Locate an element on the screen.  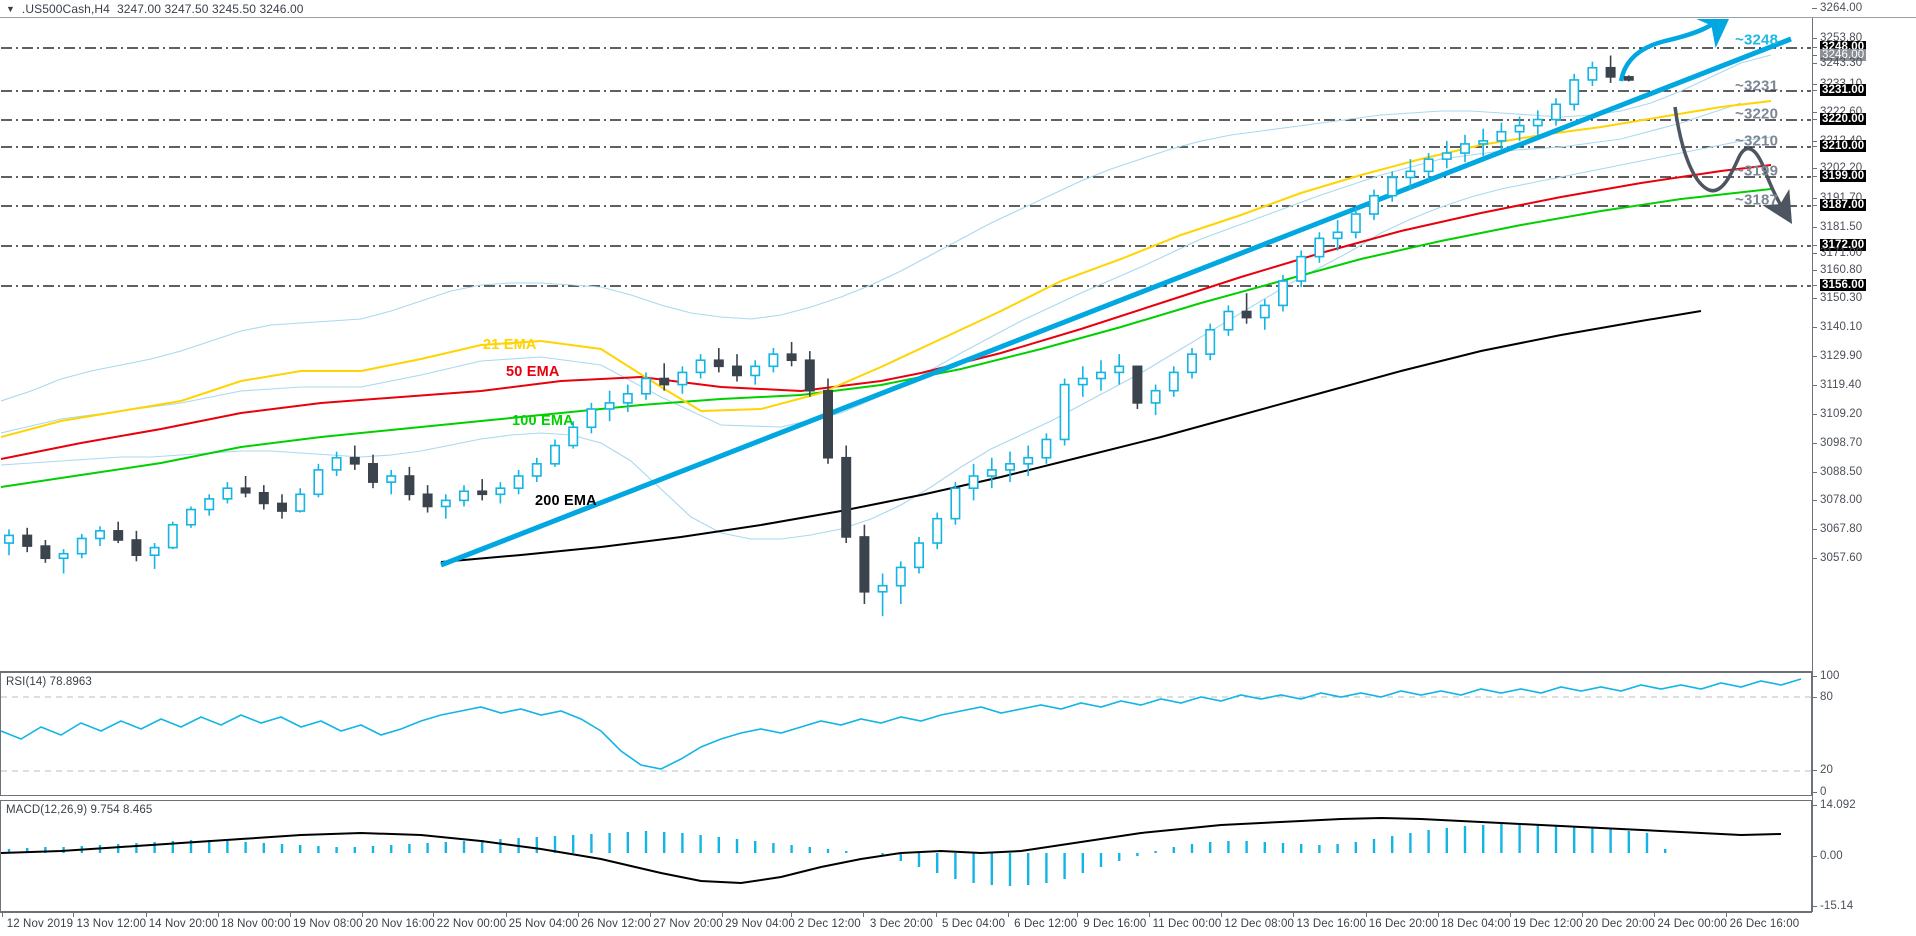
price-level-label: ~3210 is located at coordinates (1757, 141).